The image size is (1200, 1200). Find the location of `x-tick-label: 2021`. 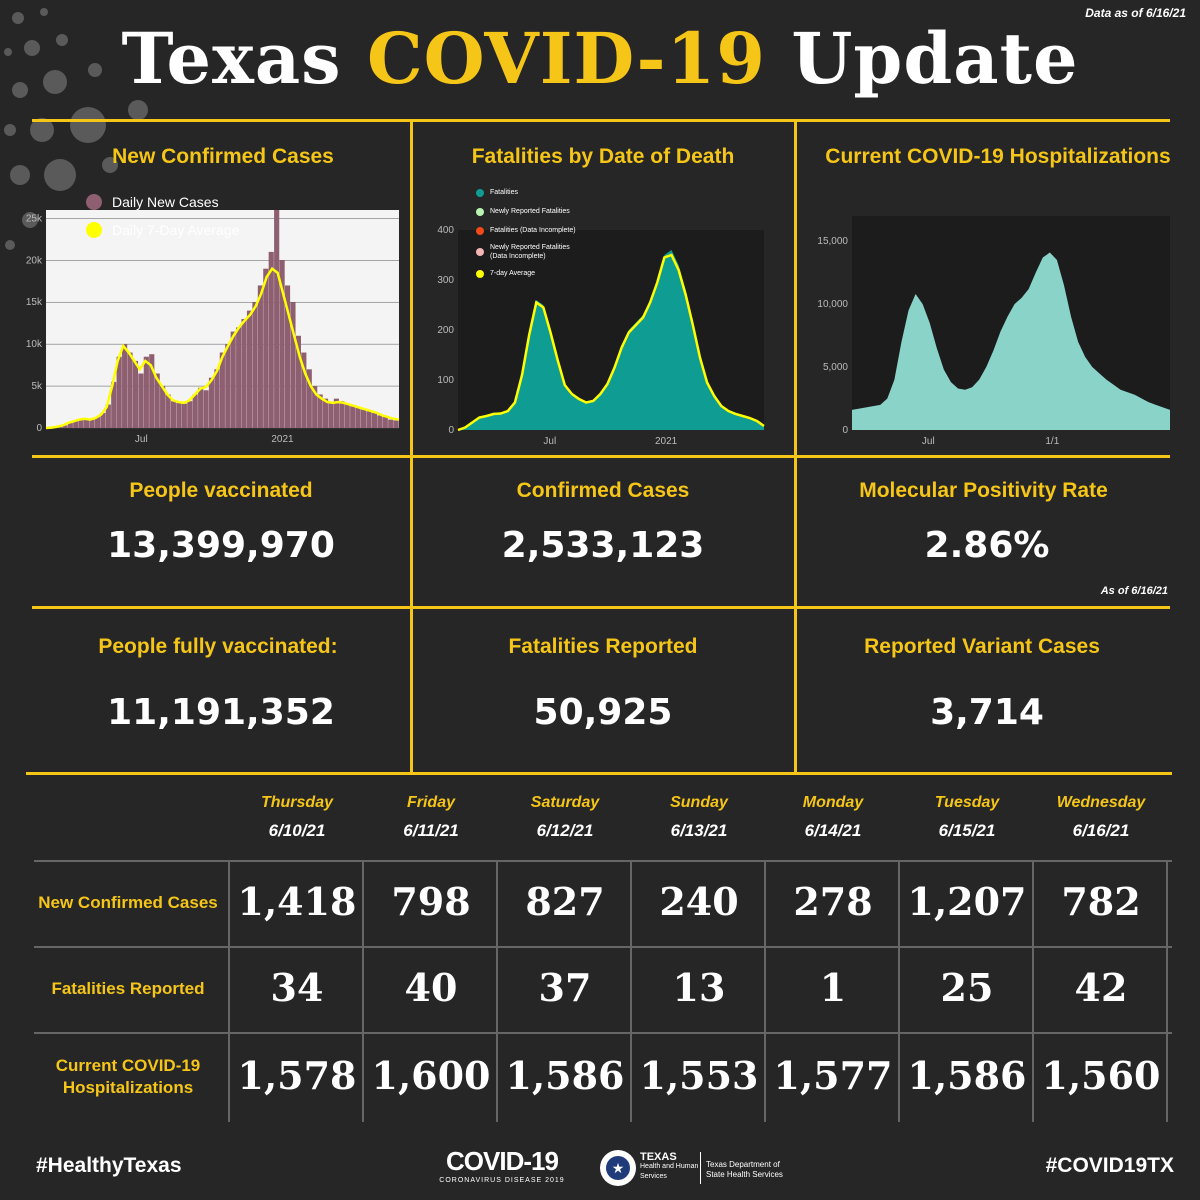

x-tick-label: 2021 is located at coordinates (666, 441).